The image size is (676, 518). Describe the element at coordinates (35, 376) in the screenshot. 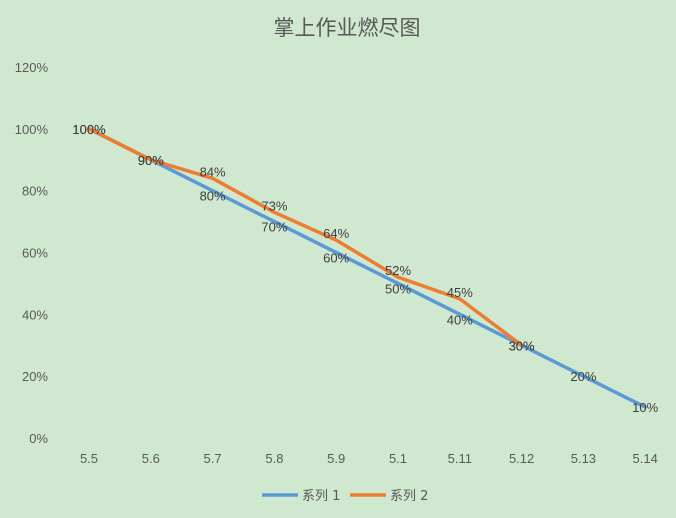

I see `y-tick-label: 20%` at that location.